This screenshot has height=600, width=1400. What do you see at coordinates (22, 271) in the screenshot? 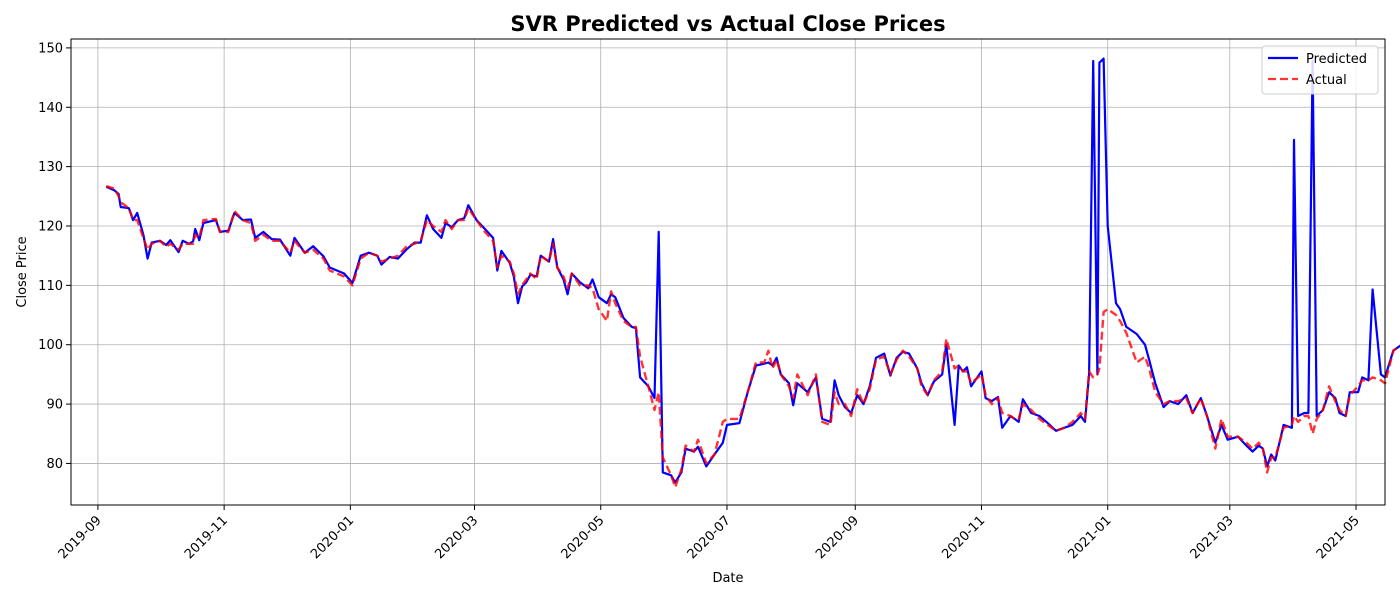
I see `y-axis-label: Close Price` at bounding box center [22, 271].